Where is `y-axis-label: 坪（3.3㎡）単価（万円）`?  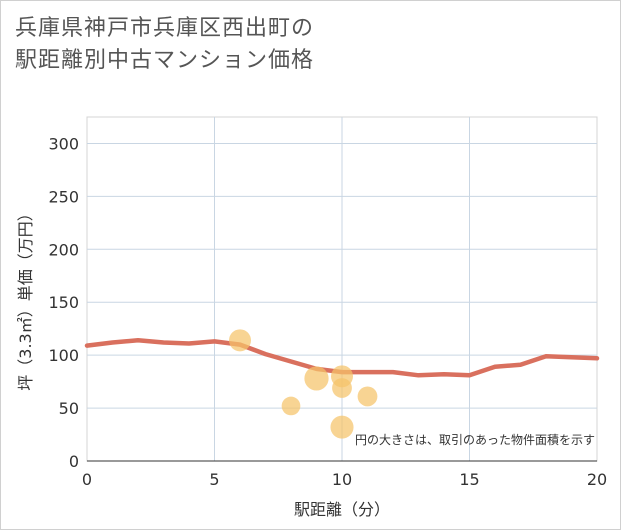 y-axis-label: 坪（3.3㎡）単価（万円） is located at coordinates (25, 297).